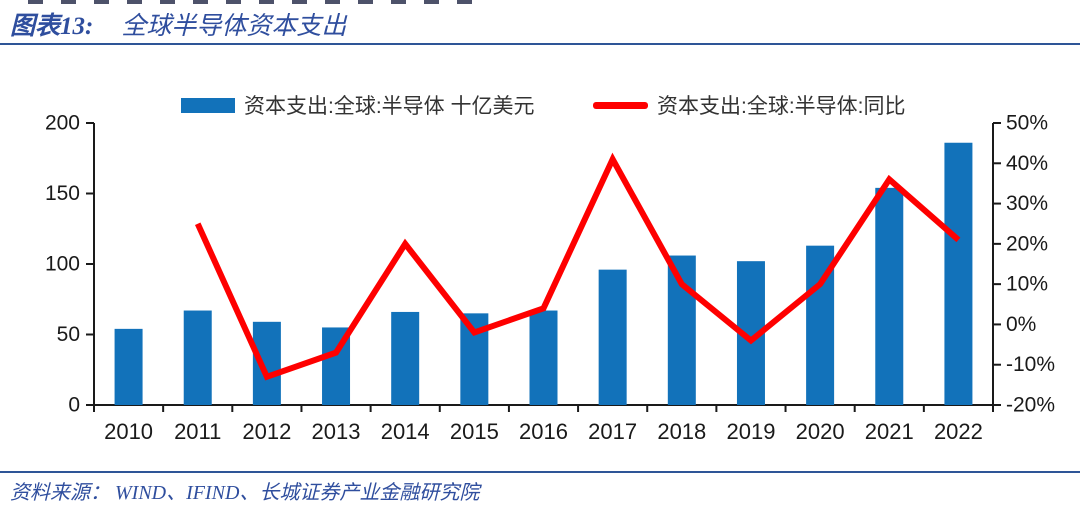 Image resolution: width=1080 pixels, height=506 pixels. I want to click on figure-title-text: 全球半导体资本支出, so click(234, 26).